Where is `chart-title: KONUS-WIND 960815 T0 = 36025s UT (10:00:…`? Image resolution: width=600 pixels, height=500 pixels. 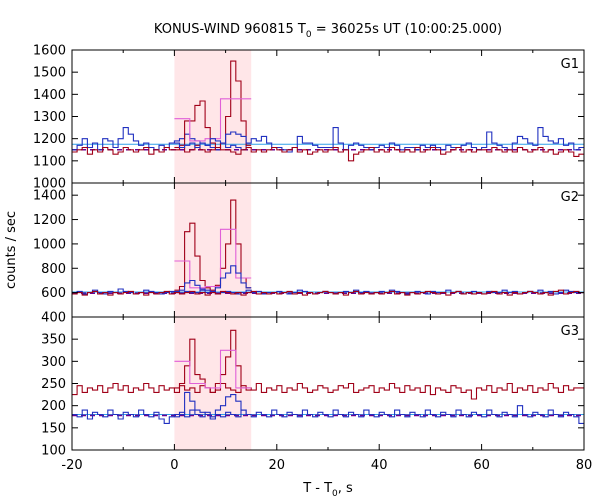
chart-title: KONUS-WIND 960815 T0 = 36025s UT (10:00:… is located at coordinates (328, 31).